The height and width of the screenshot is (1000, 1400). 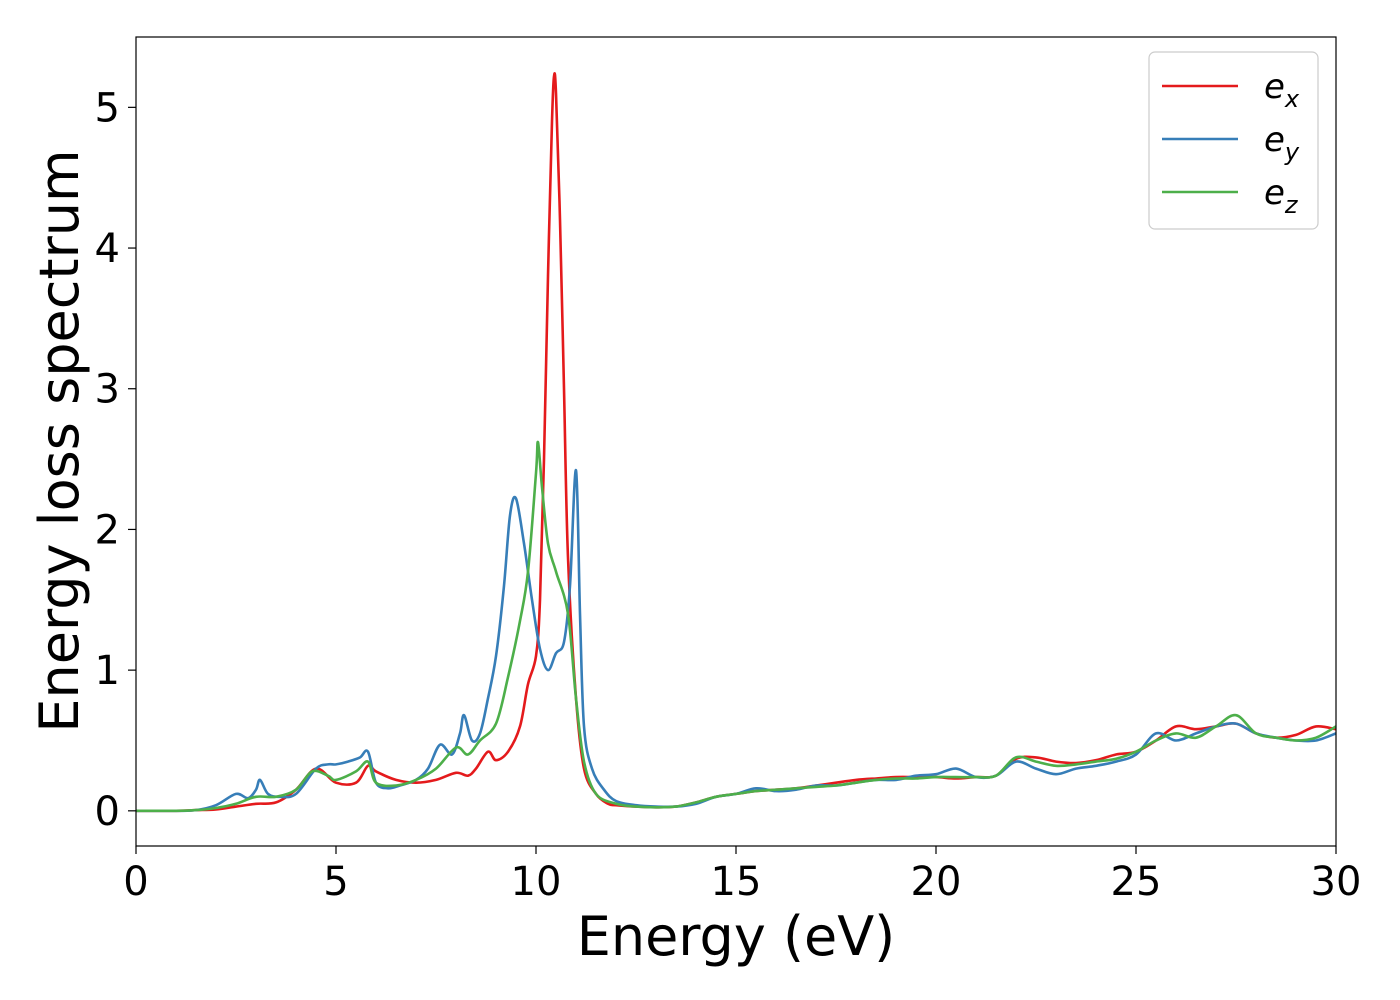 What do you see at coordinates (107, 108) in the screenshot?
I see `y-tick-label: 5` at bounding box center [107, 108].